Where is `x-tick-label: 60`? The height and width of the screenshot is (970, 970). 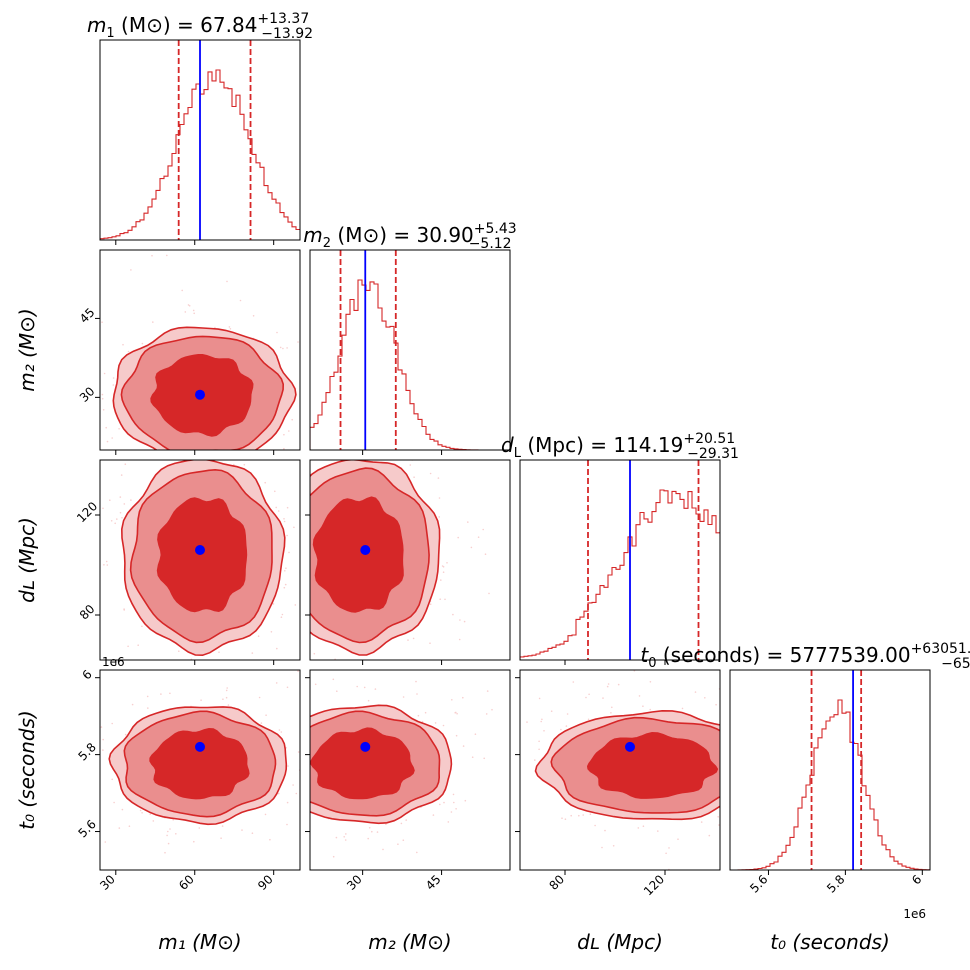
x-tick-label: 60 is located at coordinates (186, 882).